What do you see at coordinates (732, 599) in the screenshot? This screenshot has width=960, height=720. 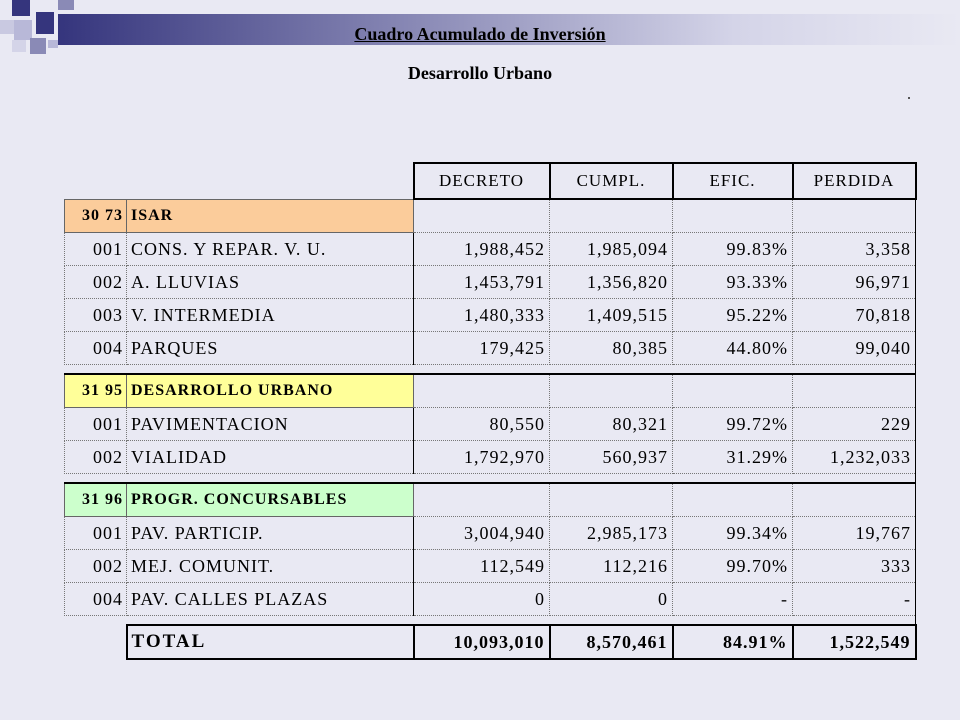 I see `row-efic: -` at bounding box center [732, 599].